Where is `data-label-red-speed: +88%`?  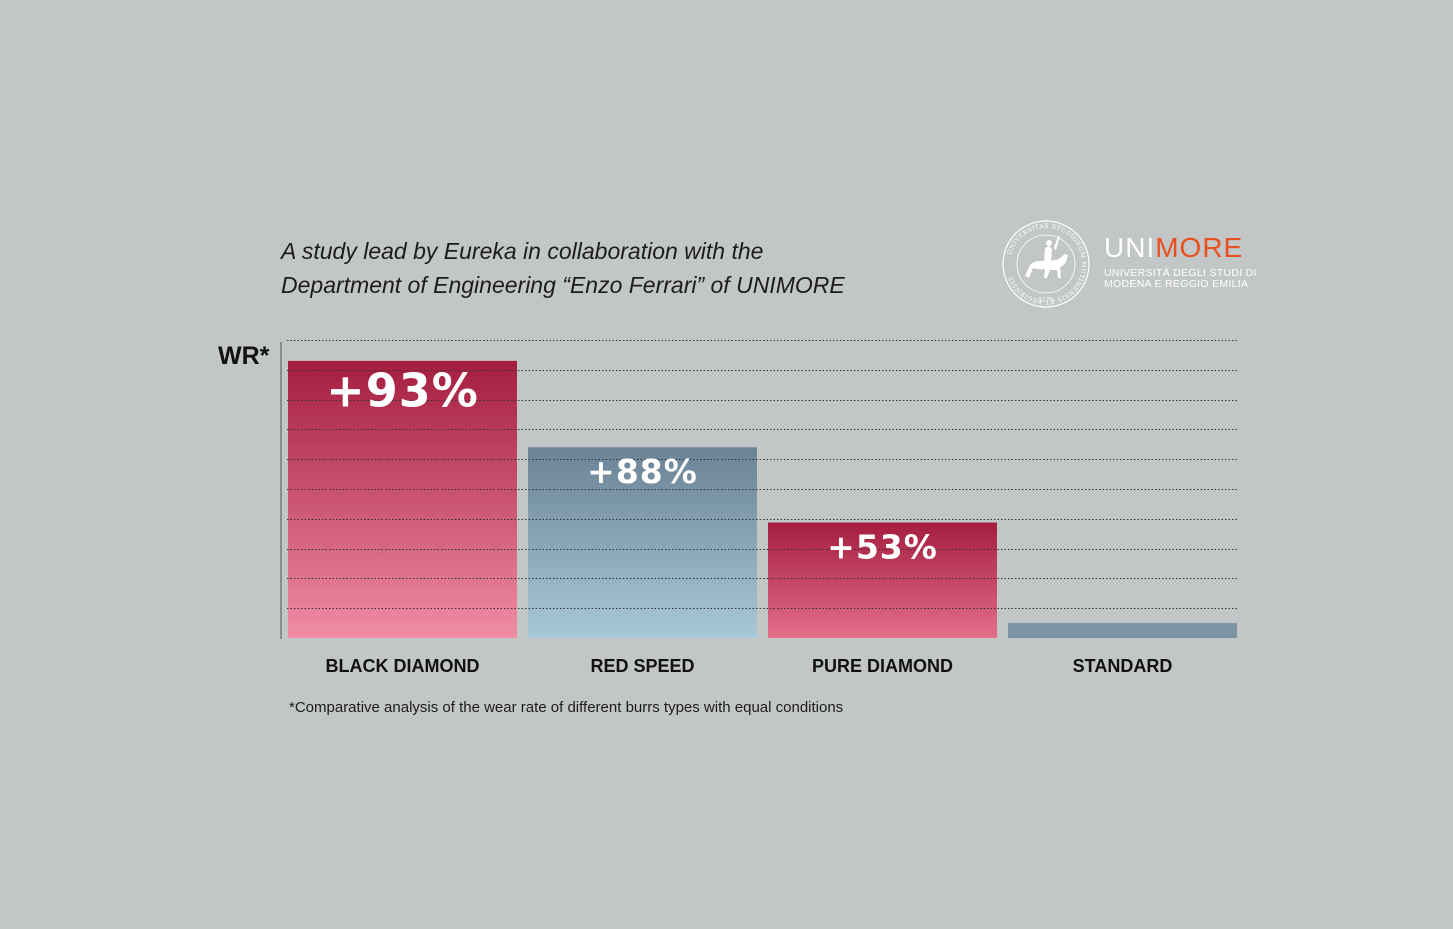
data-label-red-speed: +88% is located at coordinates (642, 471).